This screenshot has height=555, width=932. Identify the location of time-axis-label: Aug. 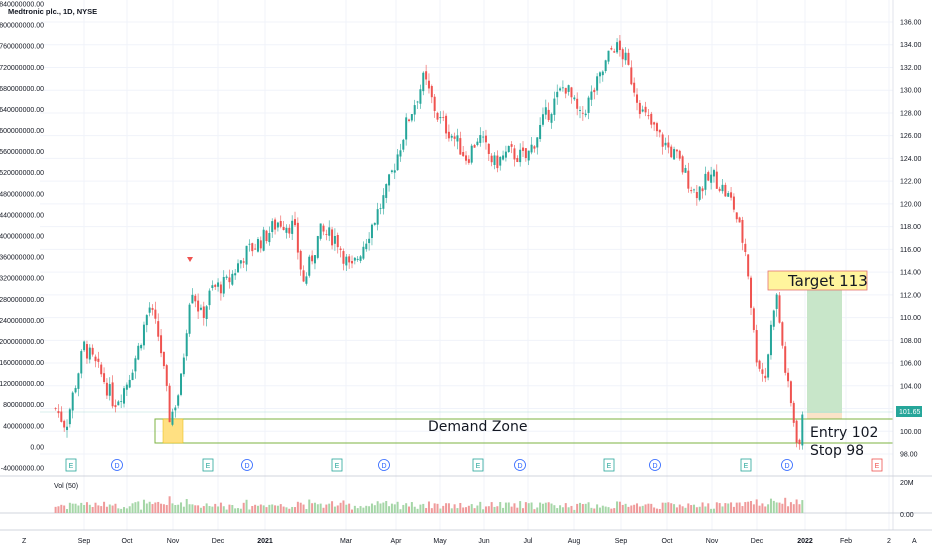
(574, 541).